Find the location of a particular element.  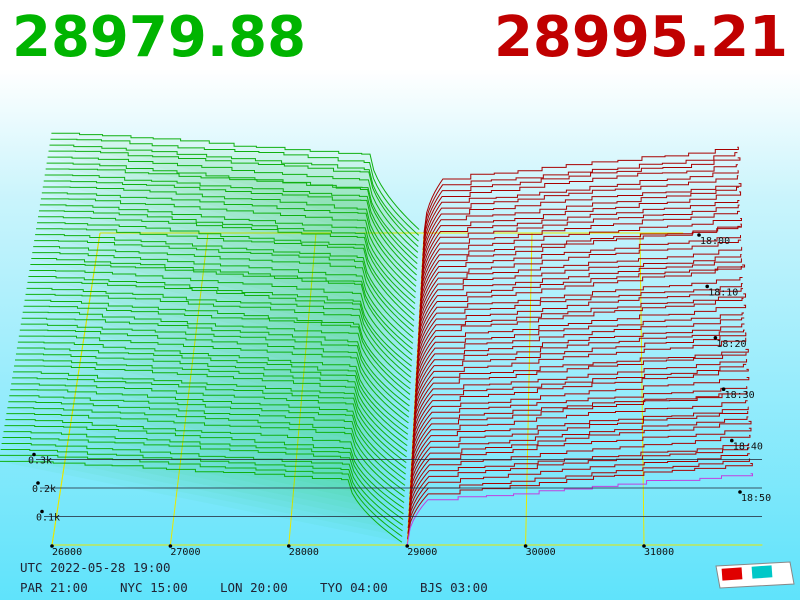

time-label: 18:00 is located at coordinates (715, 241).